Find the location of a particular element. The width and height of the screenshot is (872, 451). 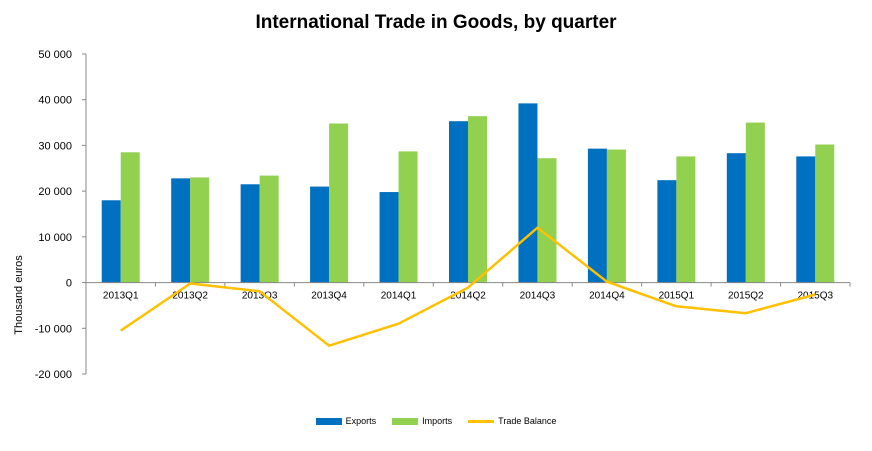

x-tick-label: 2013Q4 is located at coordinates (329, 296).